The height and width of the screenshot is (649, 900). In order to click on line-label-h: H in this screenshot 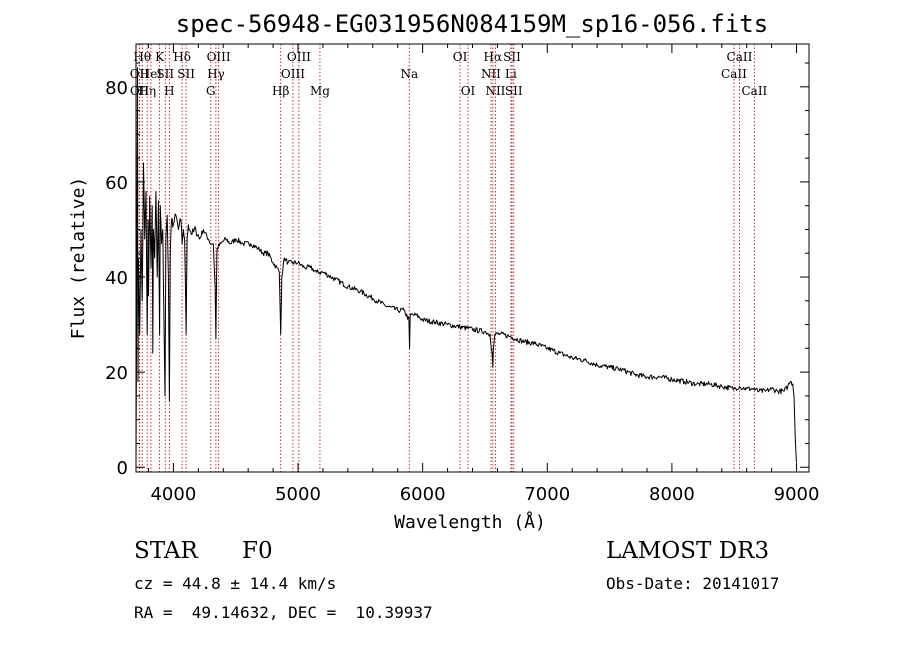, I will do `click(169, 91)`.